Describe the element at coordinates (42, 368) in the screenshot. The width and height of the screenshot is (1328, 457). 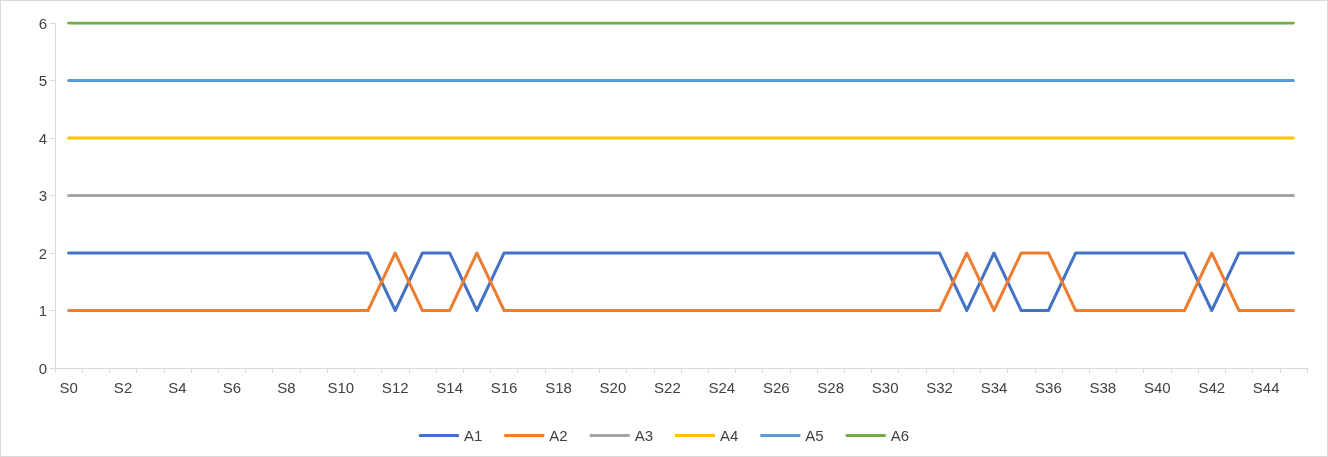
I see `y-tick-label: 0` at that location.